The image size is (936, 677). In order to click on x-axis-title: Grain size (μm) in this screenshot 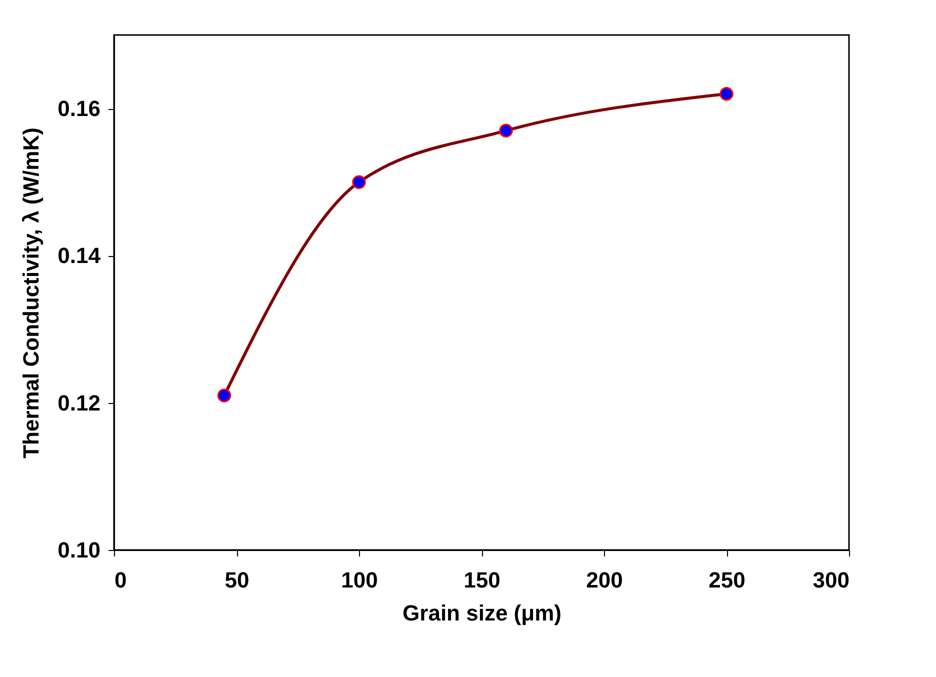, I will do `click(482, 613)`.